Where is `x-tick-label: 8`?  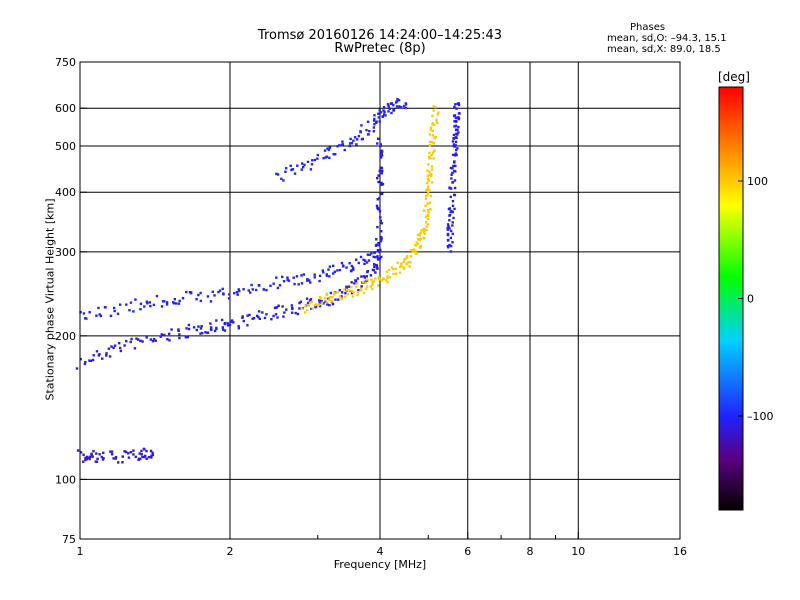
x-tick-label: 8 is located at coordinates (530, 551).